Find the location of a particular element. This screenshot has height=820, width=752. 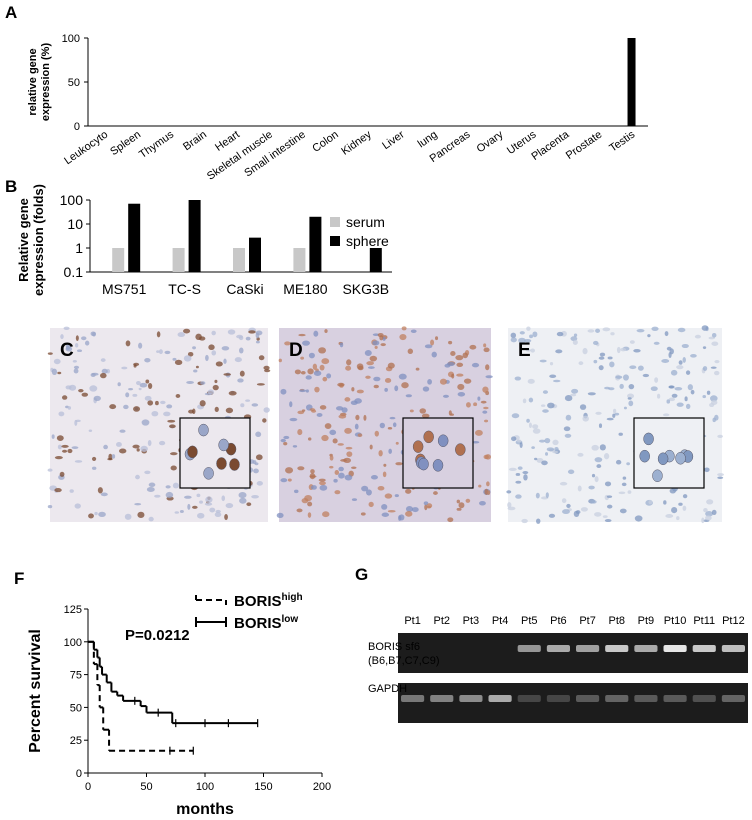

legend-swatch is located at coordinates (335, 241).